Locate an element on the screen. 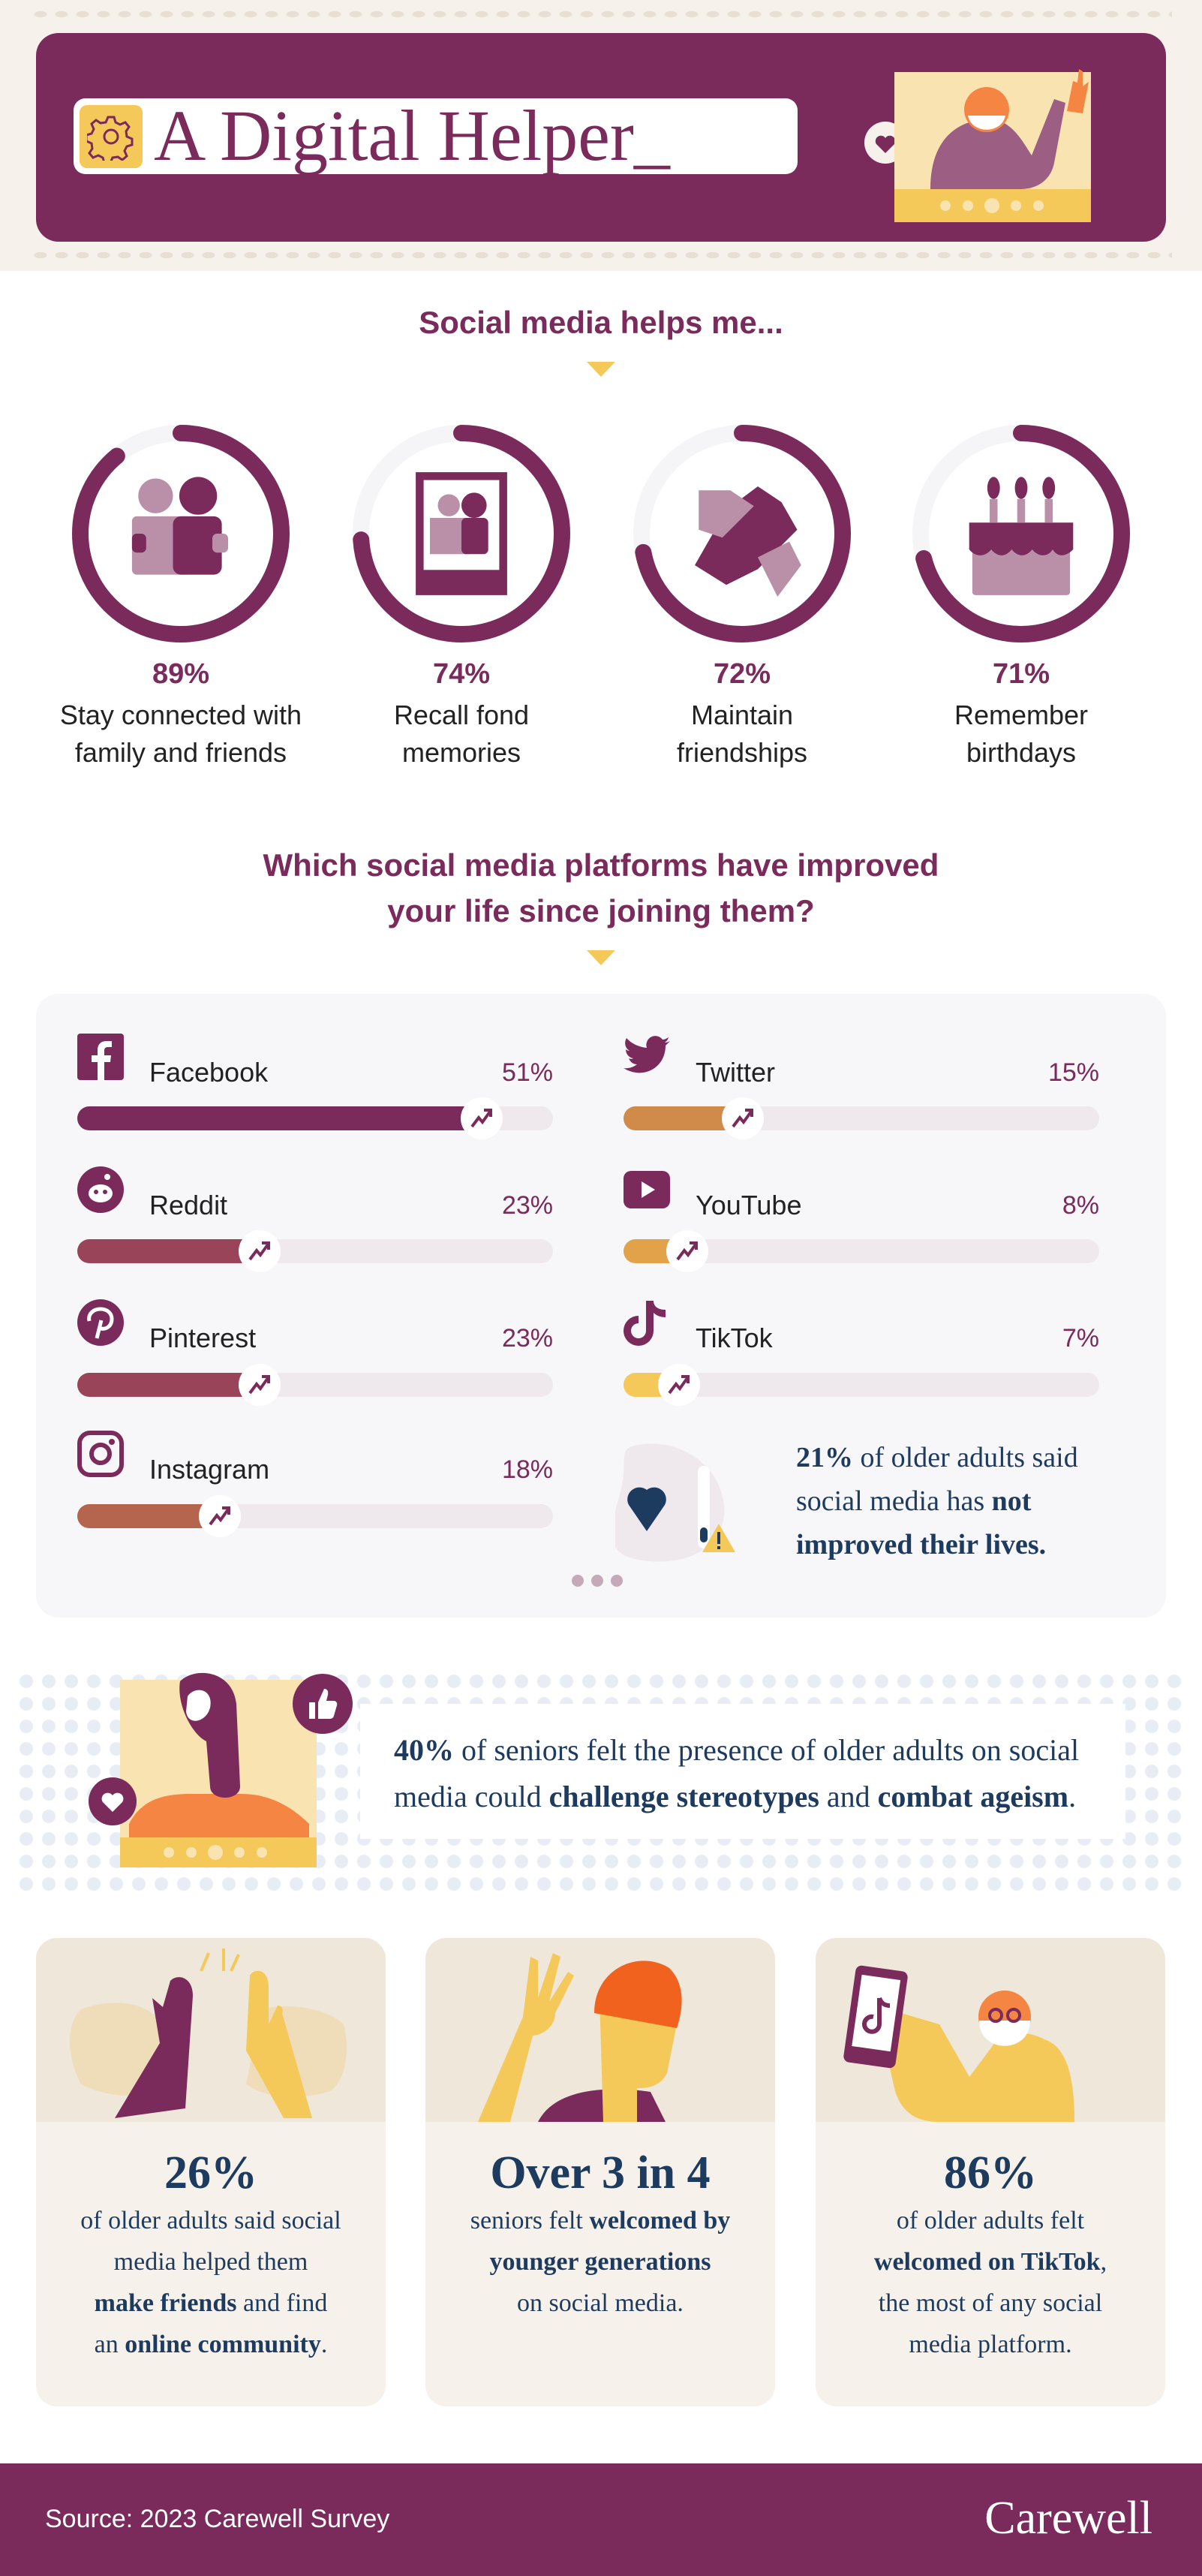 The width and height of the screenshot is (1202, 2576). platform-percent: 51% is located at coordinates (527, 1072).